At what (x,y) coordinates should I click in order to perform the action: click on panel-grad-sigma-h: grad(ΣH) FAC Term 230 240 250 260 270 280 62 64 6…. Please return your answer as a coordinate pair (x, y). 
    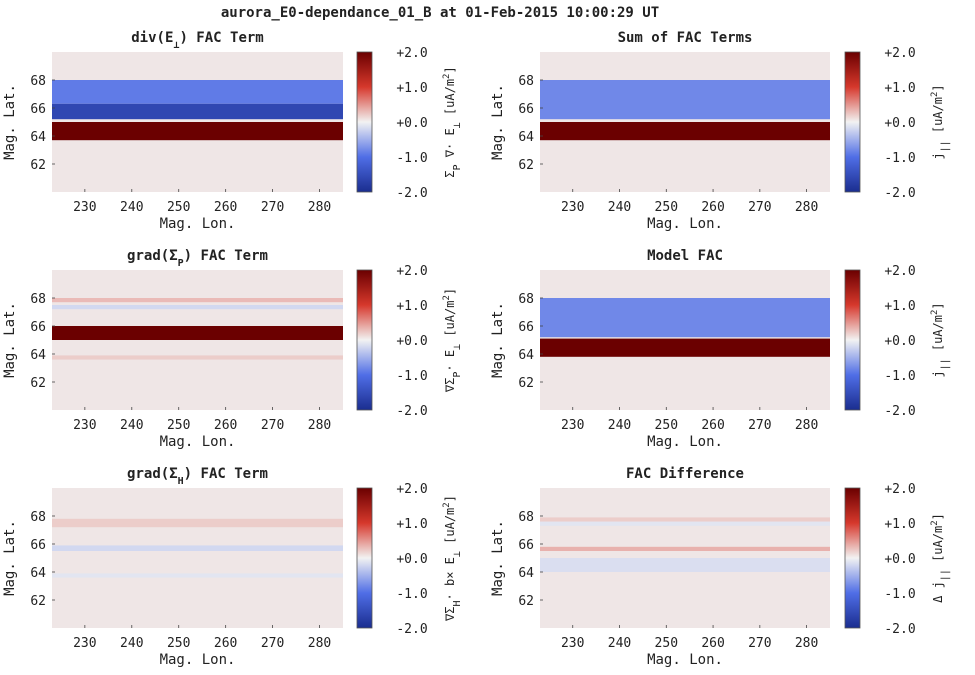
    Looking at the image, I should click on (232, 567).